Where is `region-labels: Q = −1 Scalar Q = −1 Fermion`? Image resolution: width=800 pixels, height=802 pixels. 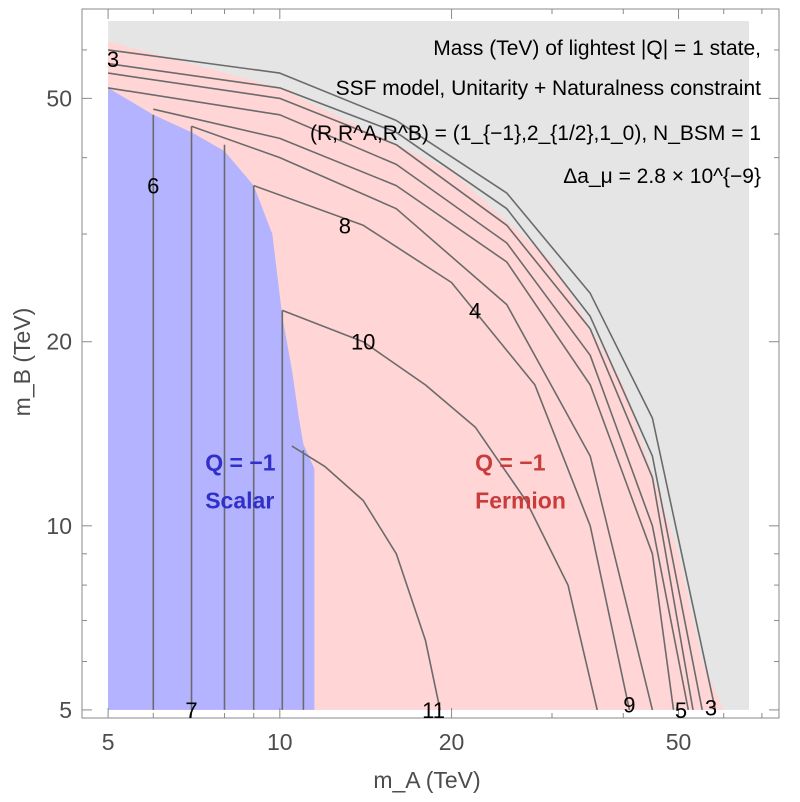
region-labels: Q = −1 Scalar Q = −1 Fermion is located at coordinates (385, 482).